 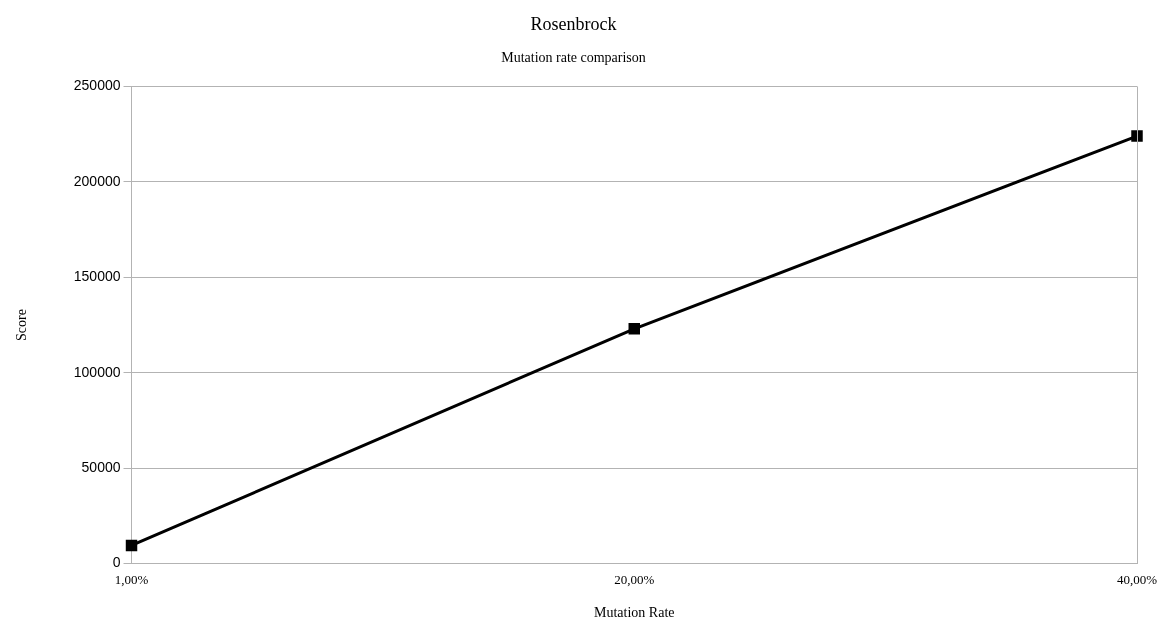 I want to click on y-tick-label: 100000, so click(x=97, y=371).